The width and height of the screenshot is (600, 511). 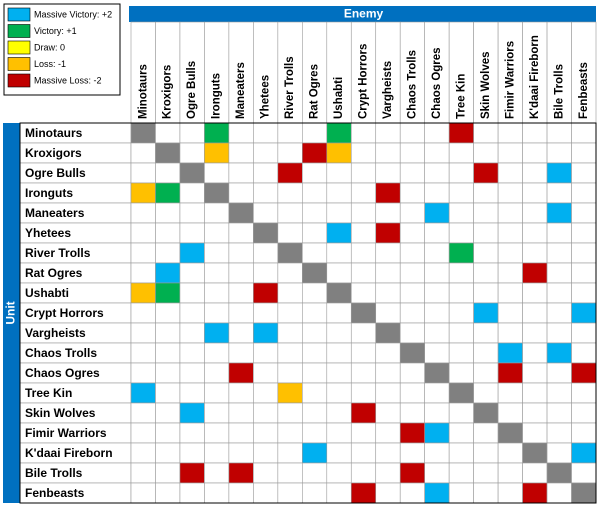 I want to click on row-label: Skin Wolves, so click(x=60, y=413).